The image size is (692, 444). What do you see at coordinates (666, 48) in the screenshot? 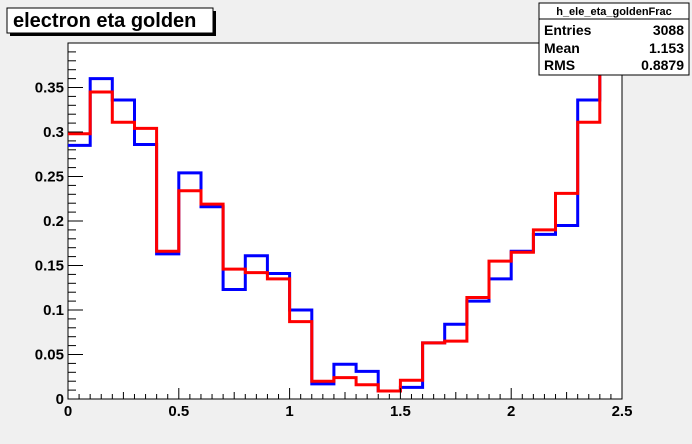
I see `stats-mean-value: 1.153` at bounding box center [666, 48].